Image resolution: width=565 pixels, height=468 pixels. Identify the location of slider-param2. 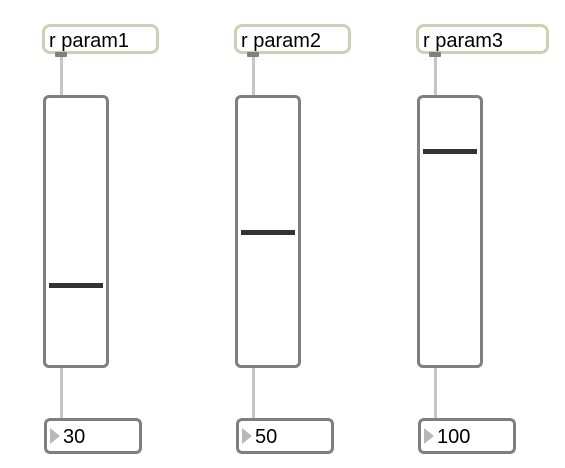
(268, 231).